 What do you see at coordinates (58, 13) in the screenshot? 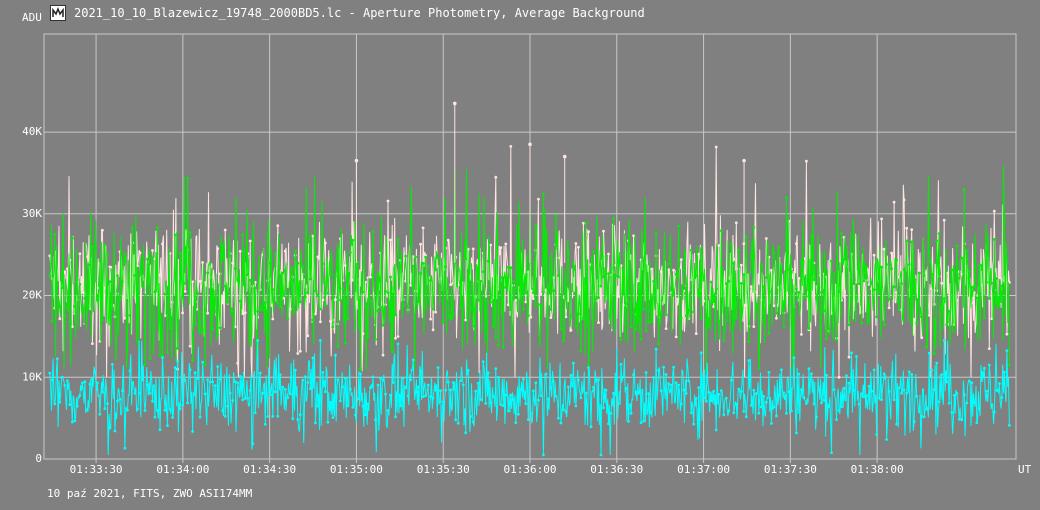
I see `lightcurve-app-icon` at bounding box center [58, 13].